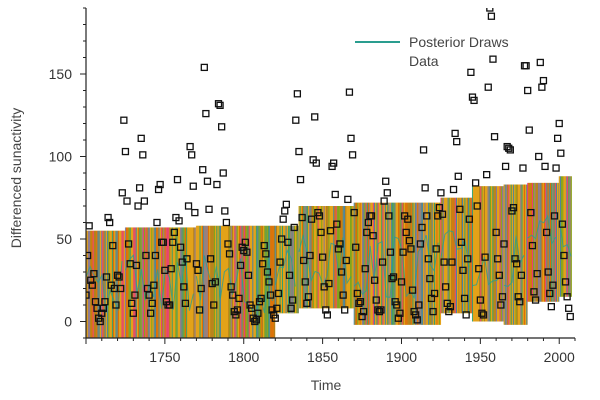 The image size is (600, 400). What do you see at coordinates (164, 357) in the screenshot?
I see `x-tick-label: 1750` at bounding box center [164, 357].